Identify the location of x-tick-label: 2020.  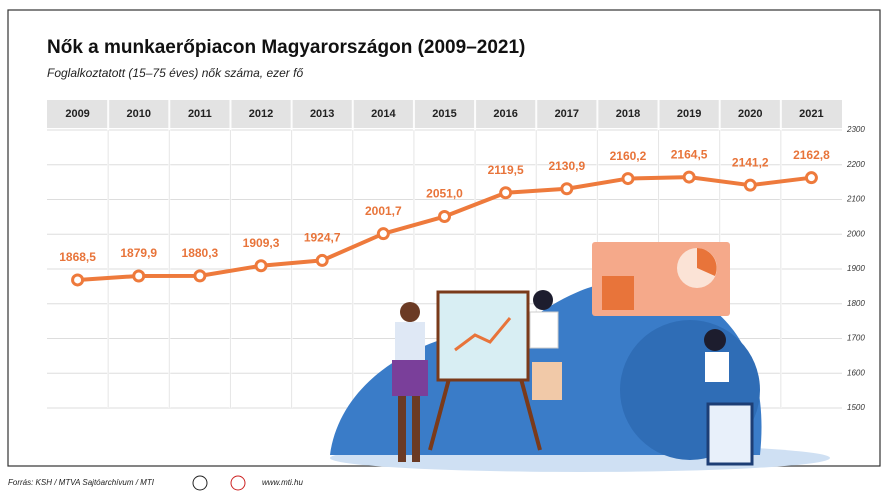
(750, 114).